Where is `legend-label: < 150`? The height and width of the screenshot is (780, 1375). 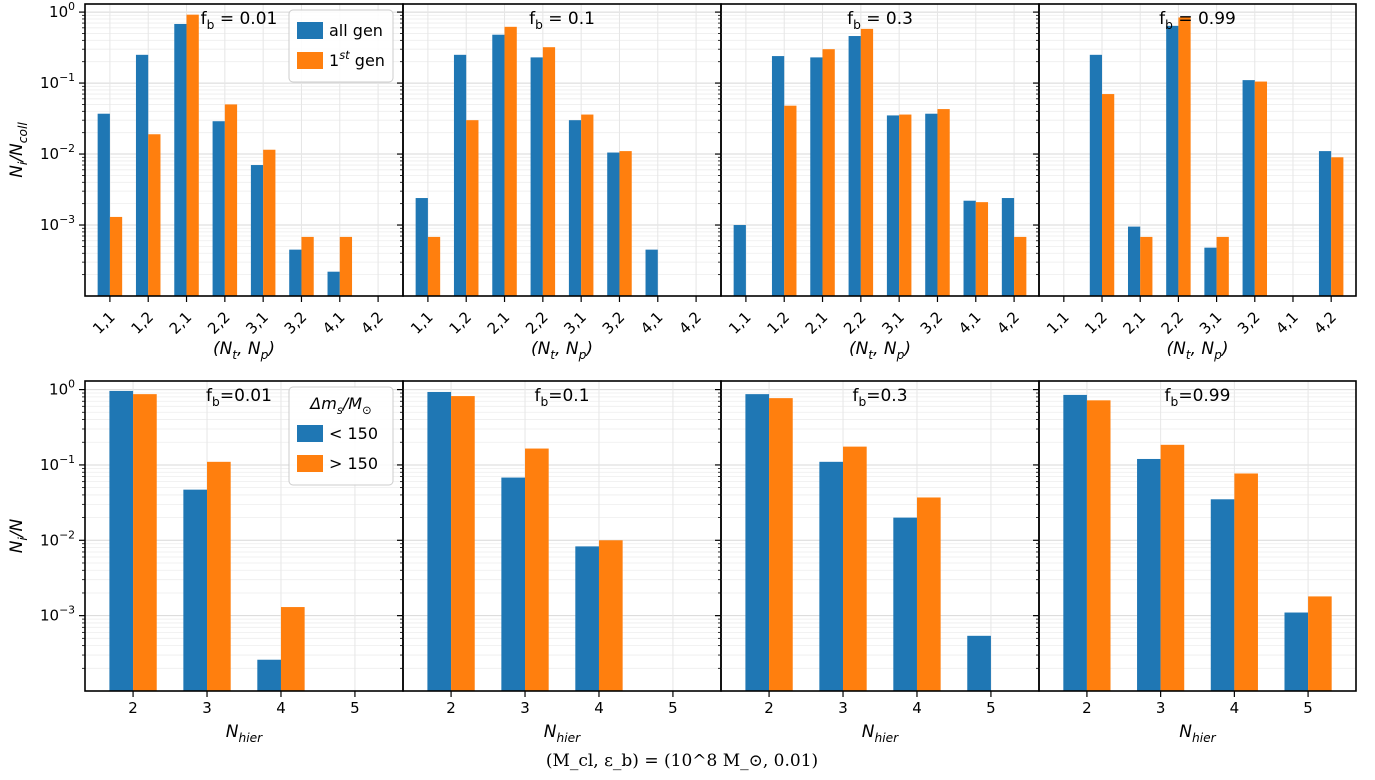
legend-label: < 150 is located at coordinates (353, 433).